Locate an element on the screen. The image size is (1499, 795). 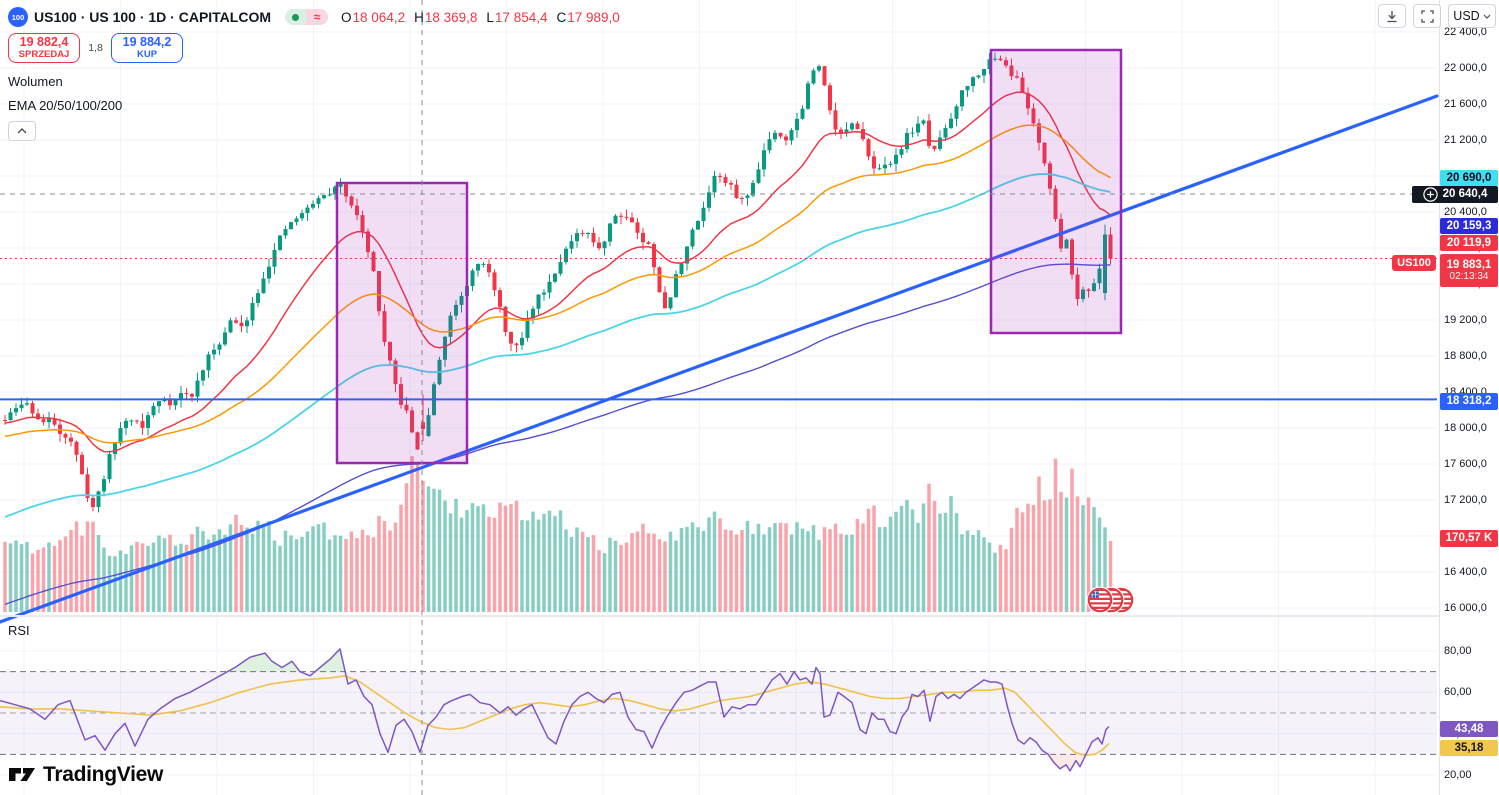
volume-bars is located at coordinates (558, 534).